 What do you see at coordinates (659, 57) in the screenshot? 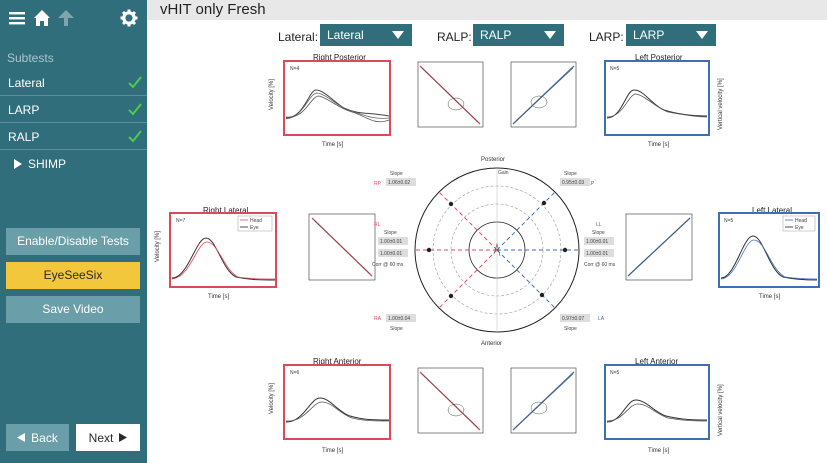
I see `left-posterior-title: Left Posterior` at bounding box center [659, 57].